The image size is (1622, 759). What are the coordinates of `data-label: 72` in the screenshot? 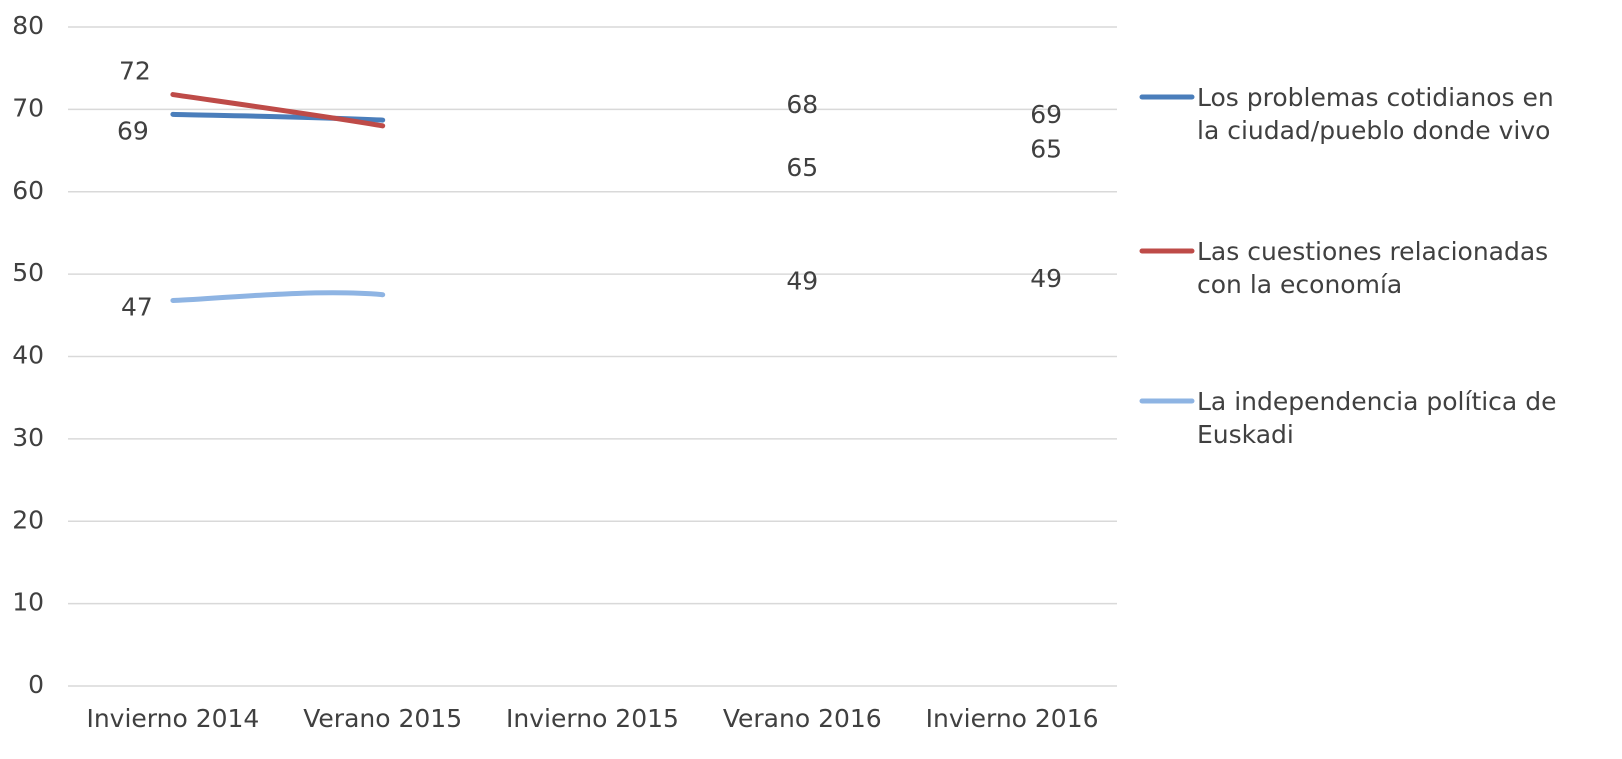 It's located at (135, 71).